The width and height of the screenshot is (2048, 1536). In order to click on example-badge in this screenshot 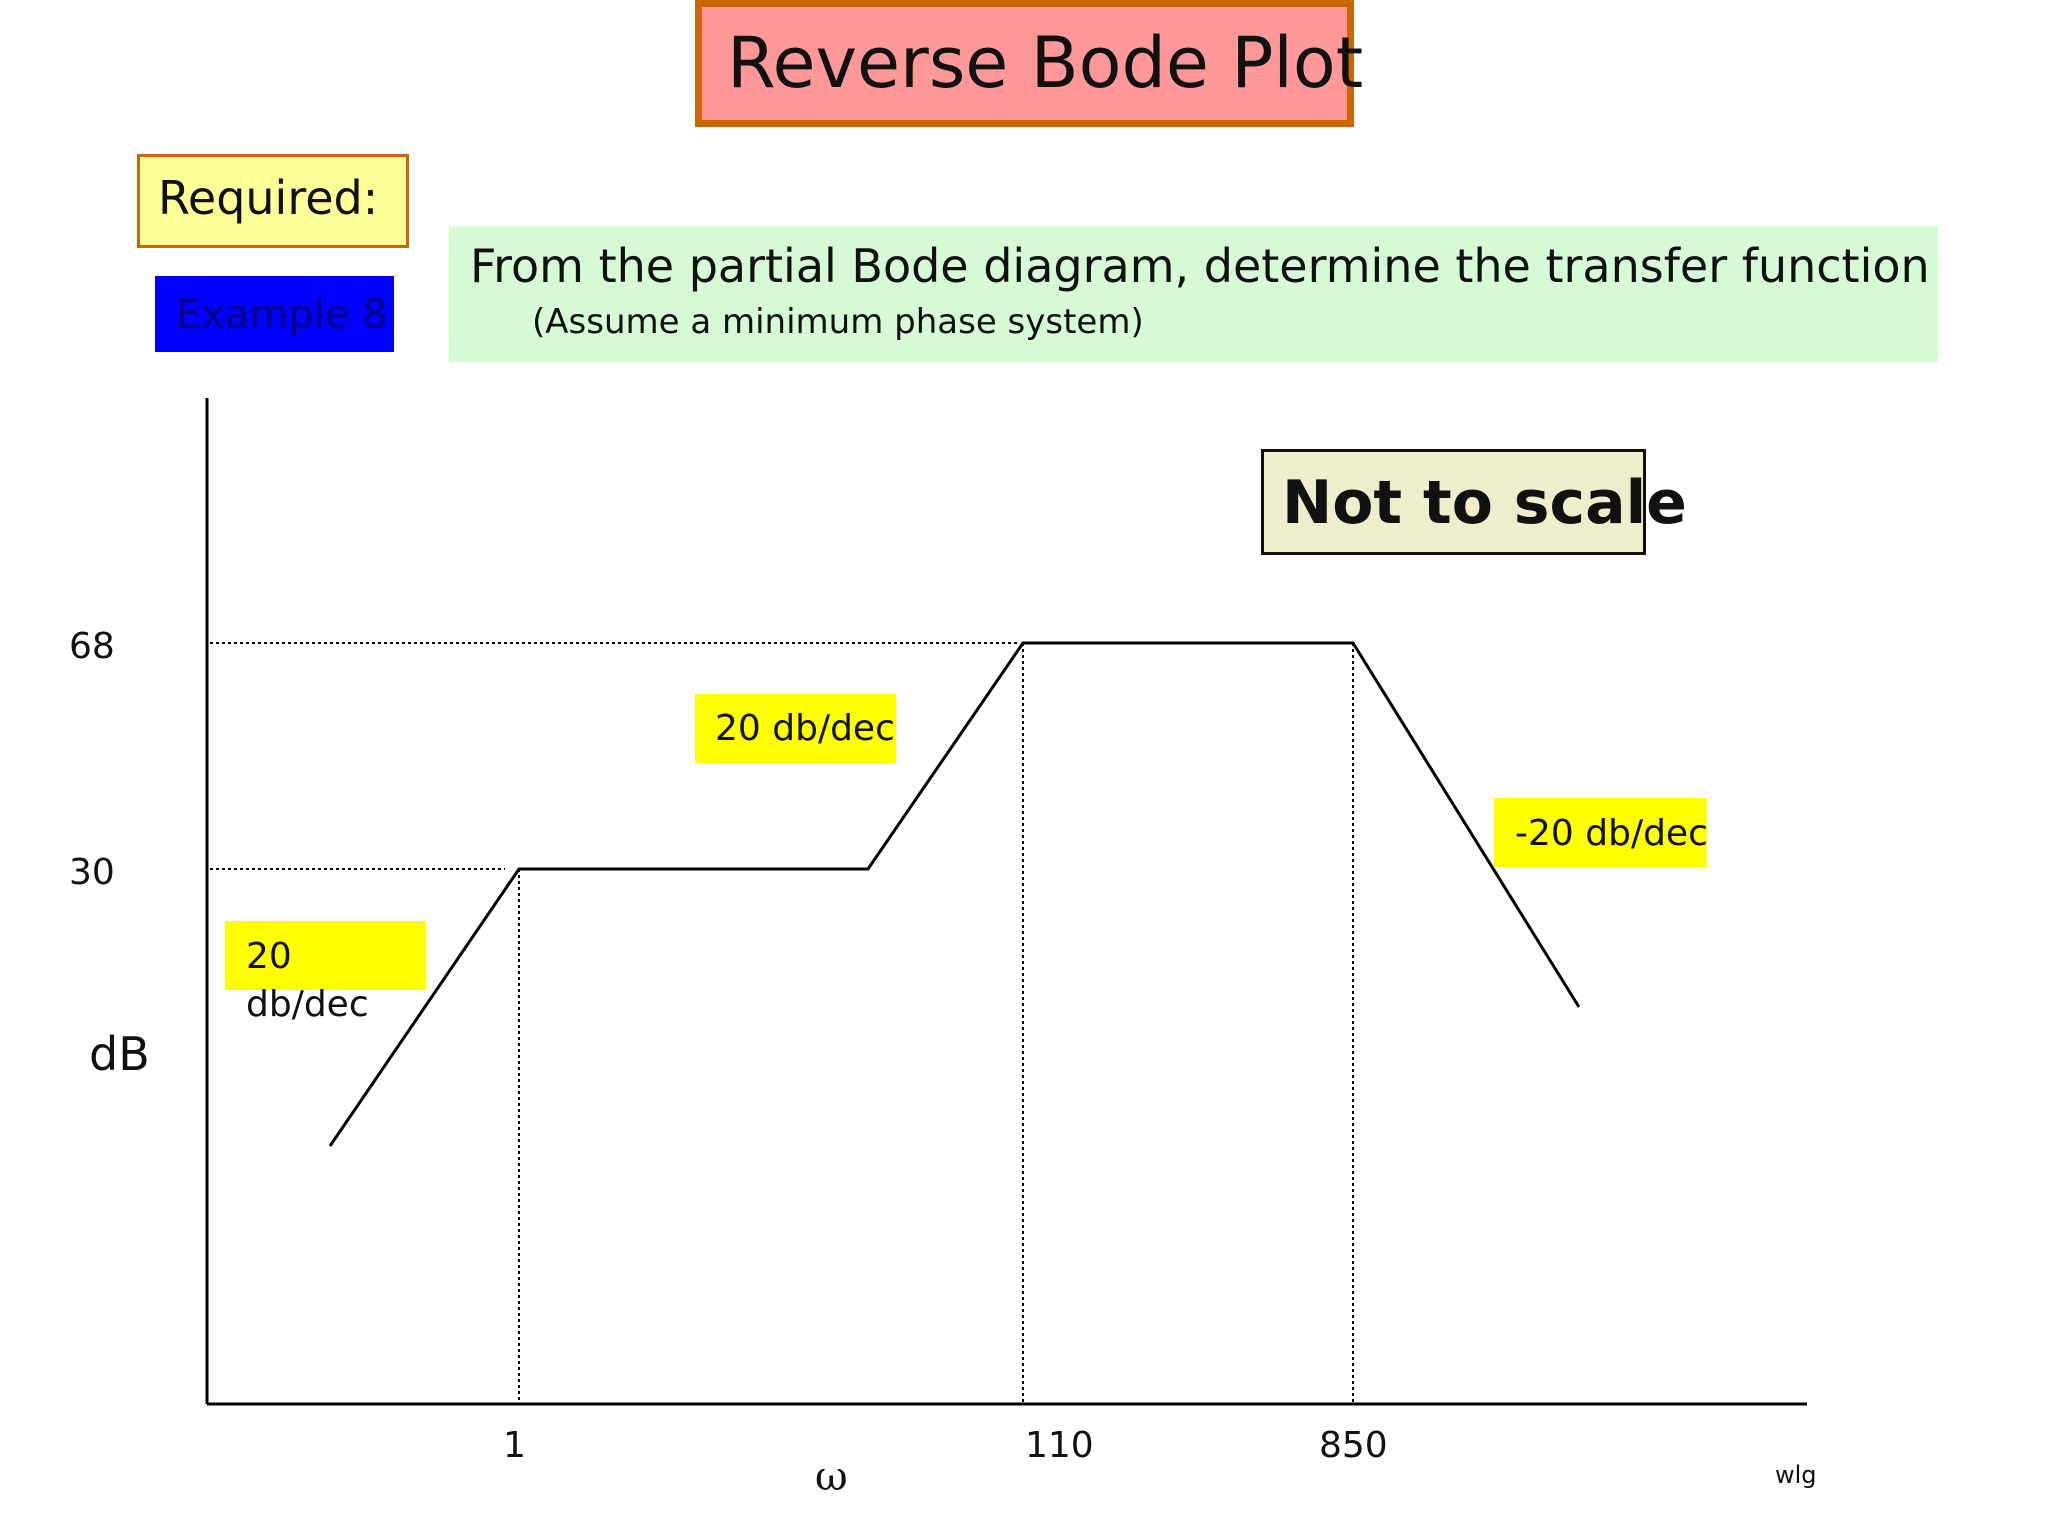, I will do `click(274, 314)`.